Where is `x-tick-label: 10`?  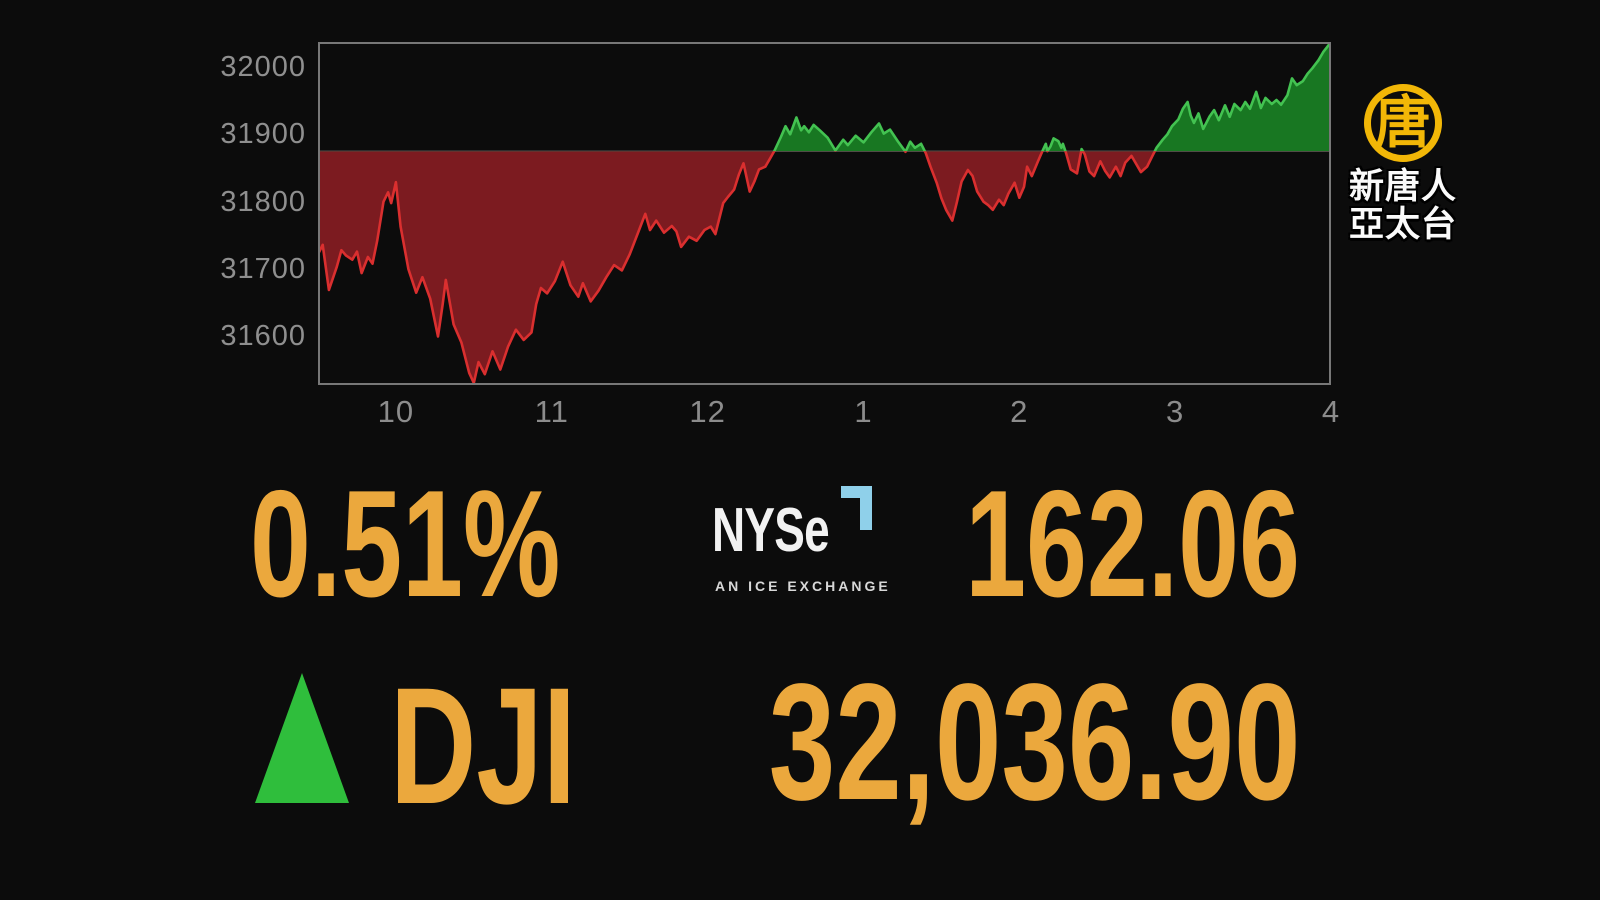
x-tick-label: 10 is located at coordinates (396, 411).